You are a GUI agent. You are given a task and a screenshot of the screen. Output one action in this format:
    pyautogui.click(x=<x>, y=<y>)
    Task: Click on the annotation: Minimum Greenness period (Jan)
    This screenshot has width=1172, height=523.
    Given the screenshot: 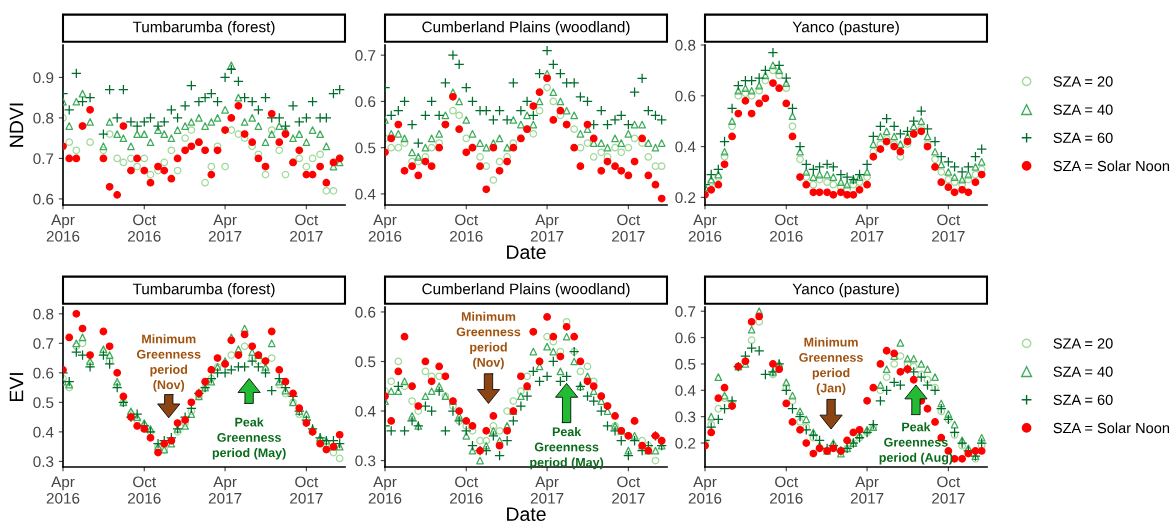 What is the action you would take?
    pyautogui.click(x=831, y=366)
    